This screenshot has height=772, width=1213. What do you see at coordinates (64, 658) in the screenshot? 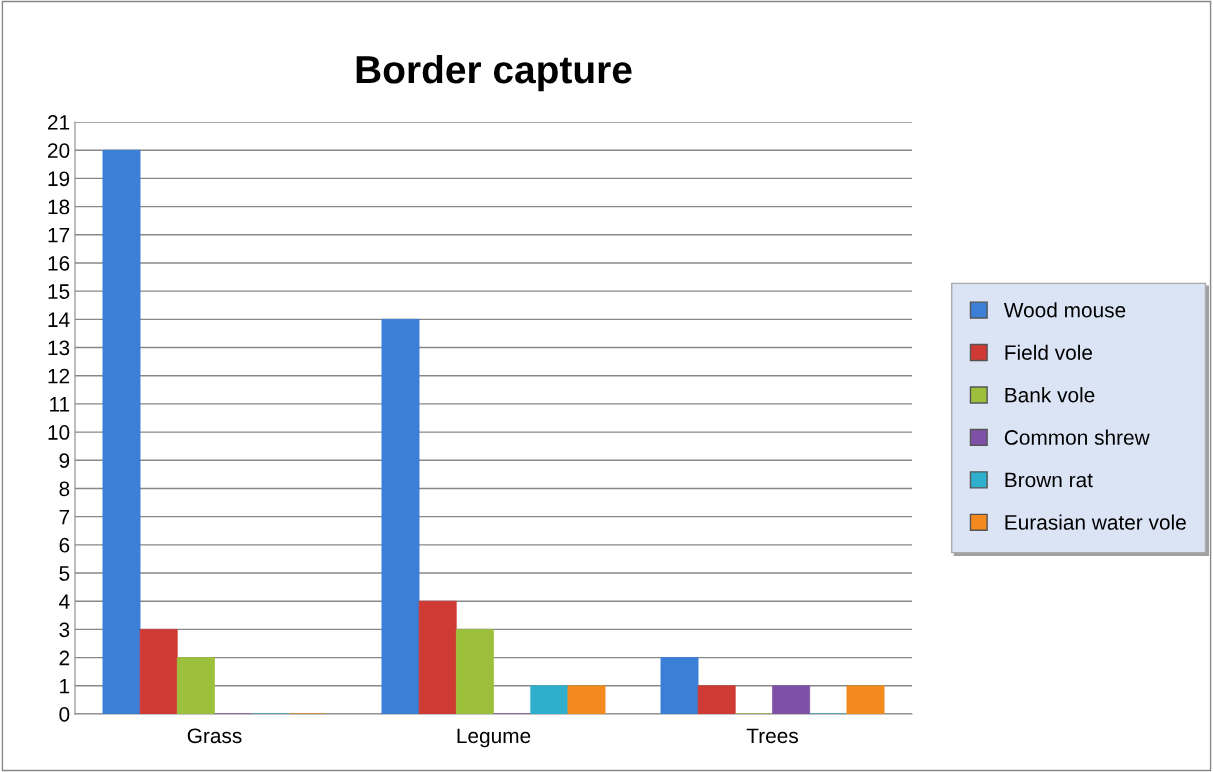
I see `y-tick-label: 2` at bounding box center [64, 658].